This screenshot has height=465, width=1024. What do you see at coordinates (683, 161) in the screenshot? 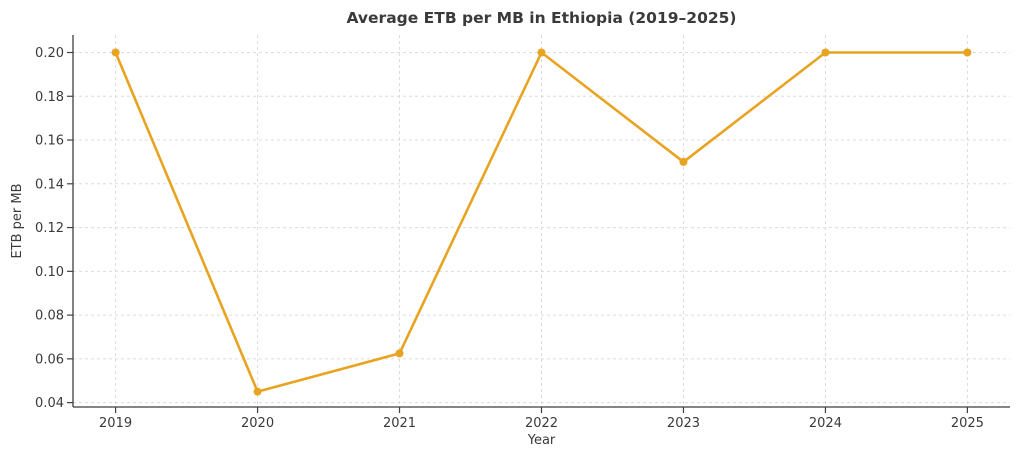
I see `data-point-2023` at bounding box center [683, 161].